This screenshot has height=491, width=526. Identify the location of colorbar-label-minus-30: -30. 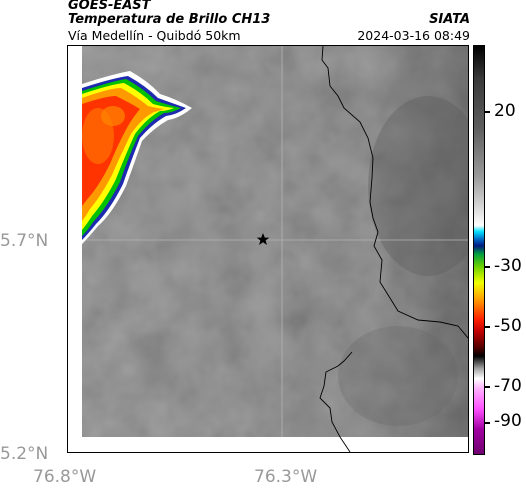
(508, 266).